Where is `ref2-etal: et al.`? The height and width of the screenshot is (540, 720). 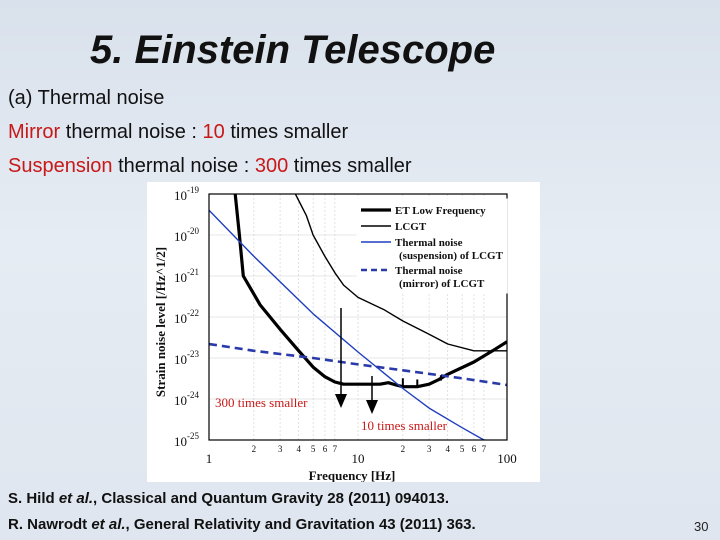 ref2-etal: et al. is located at coordinates (108, 524).